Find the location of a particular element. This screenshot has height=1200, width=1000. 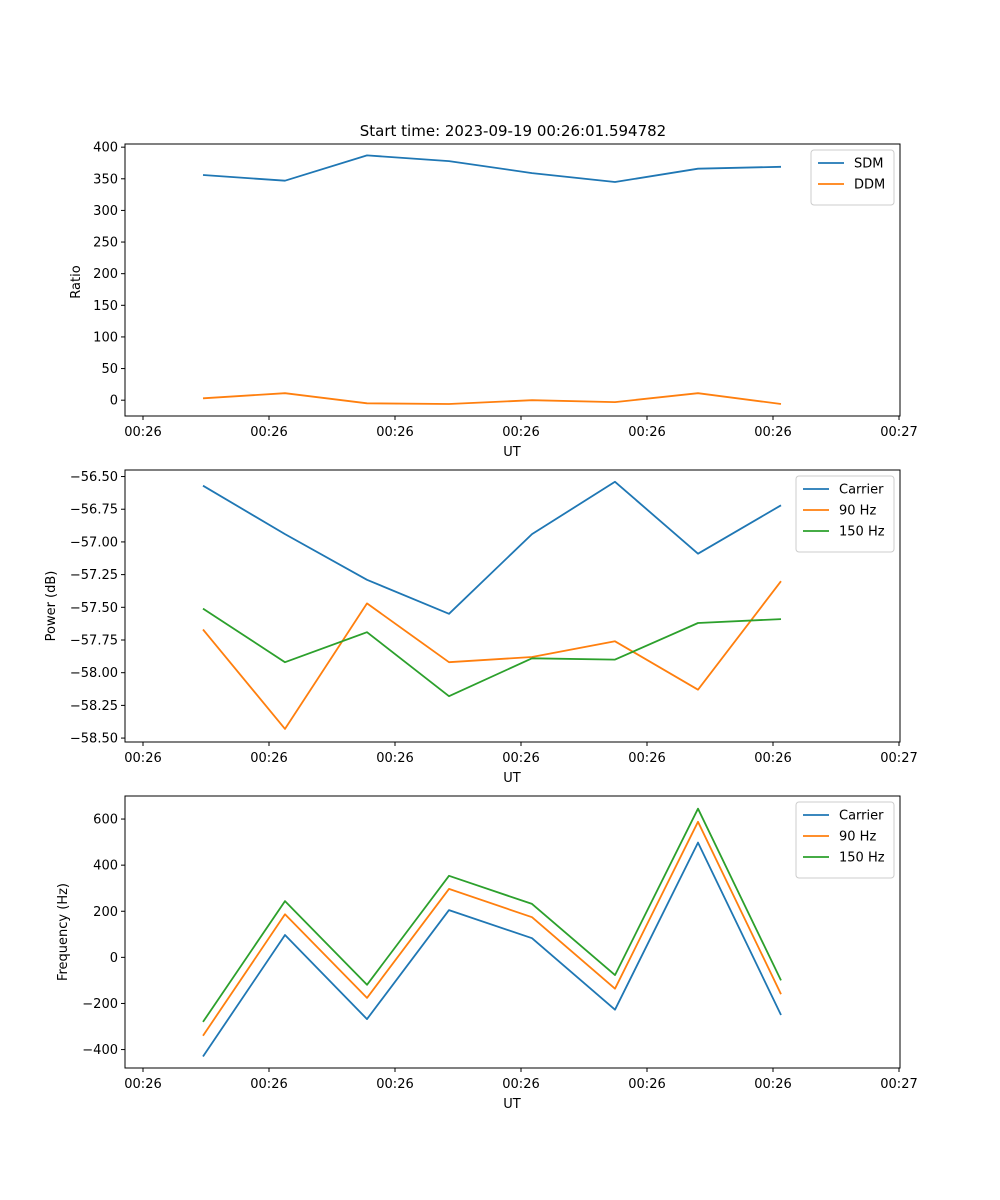

frequency-y-tick-label: 600 is located at coordinates (105, 820).